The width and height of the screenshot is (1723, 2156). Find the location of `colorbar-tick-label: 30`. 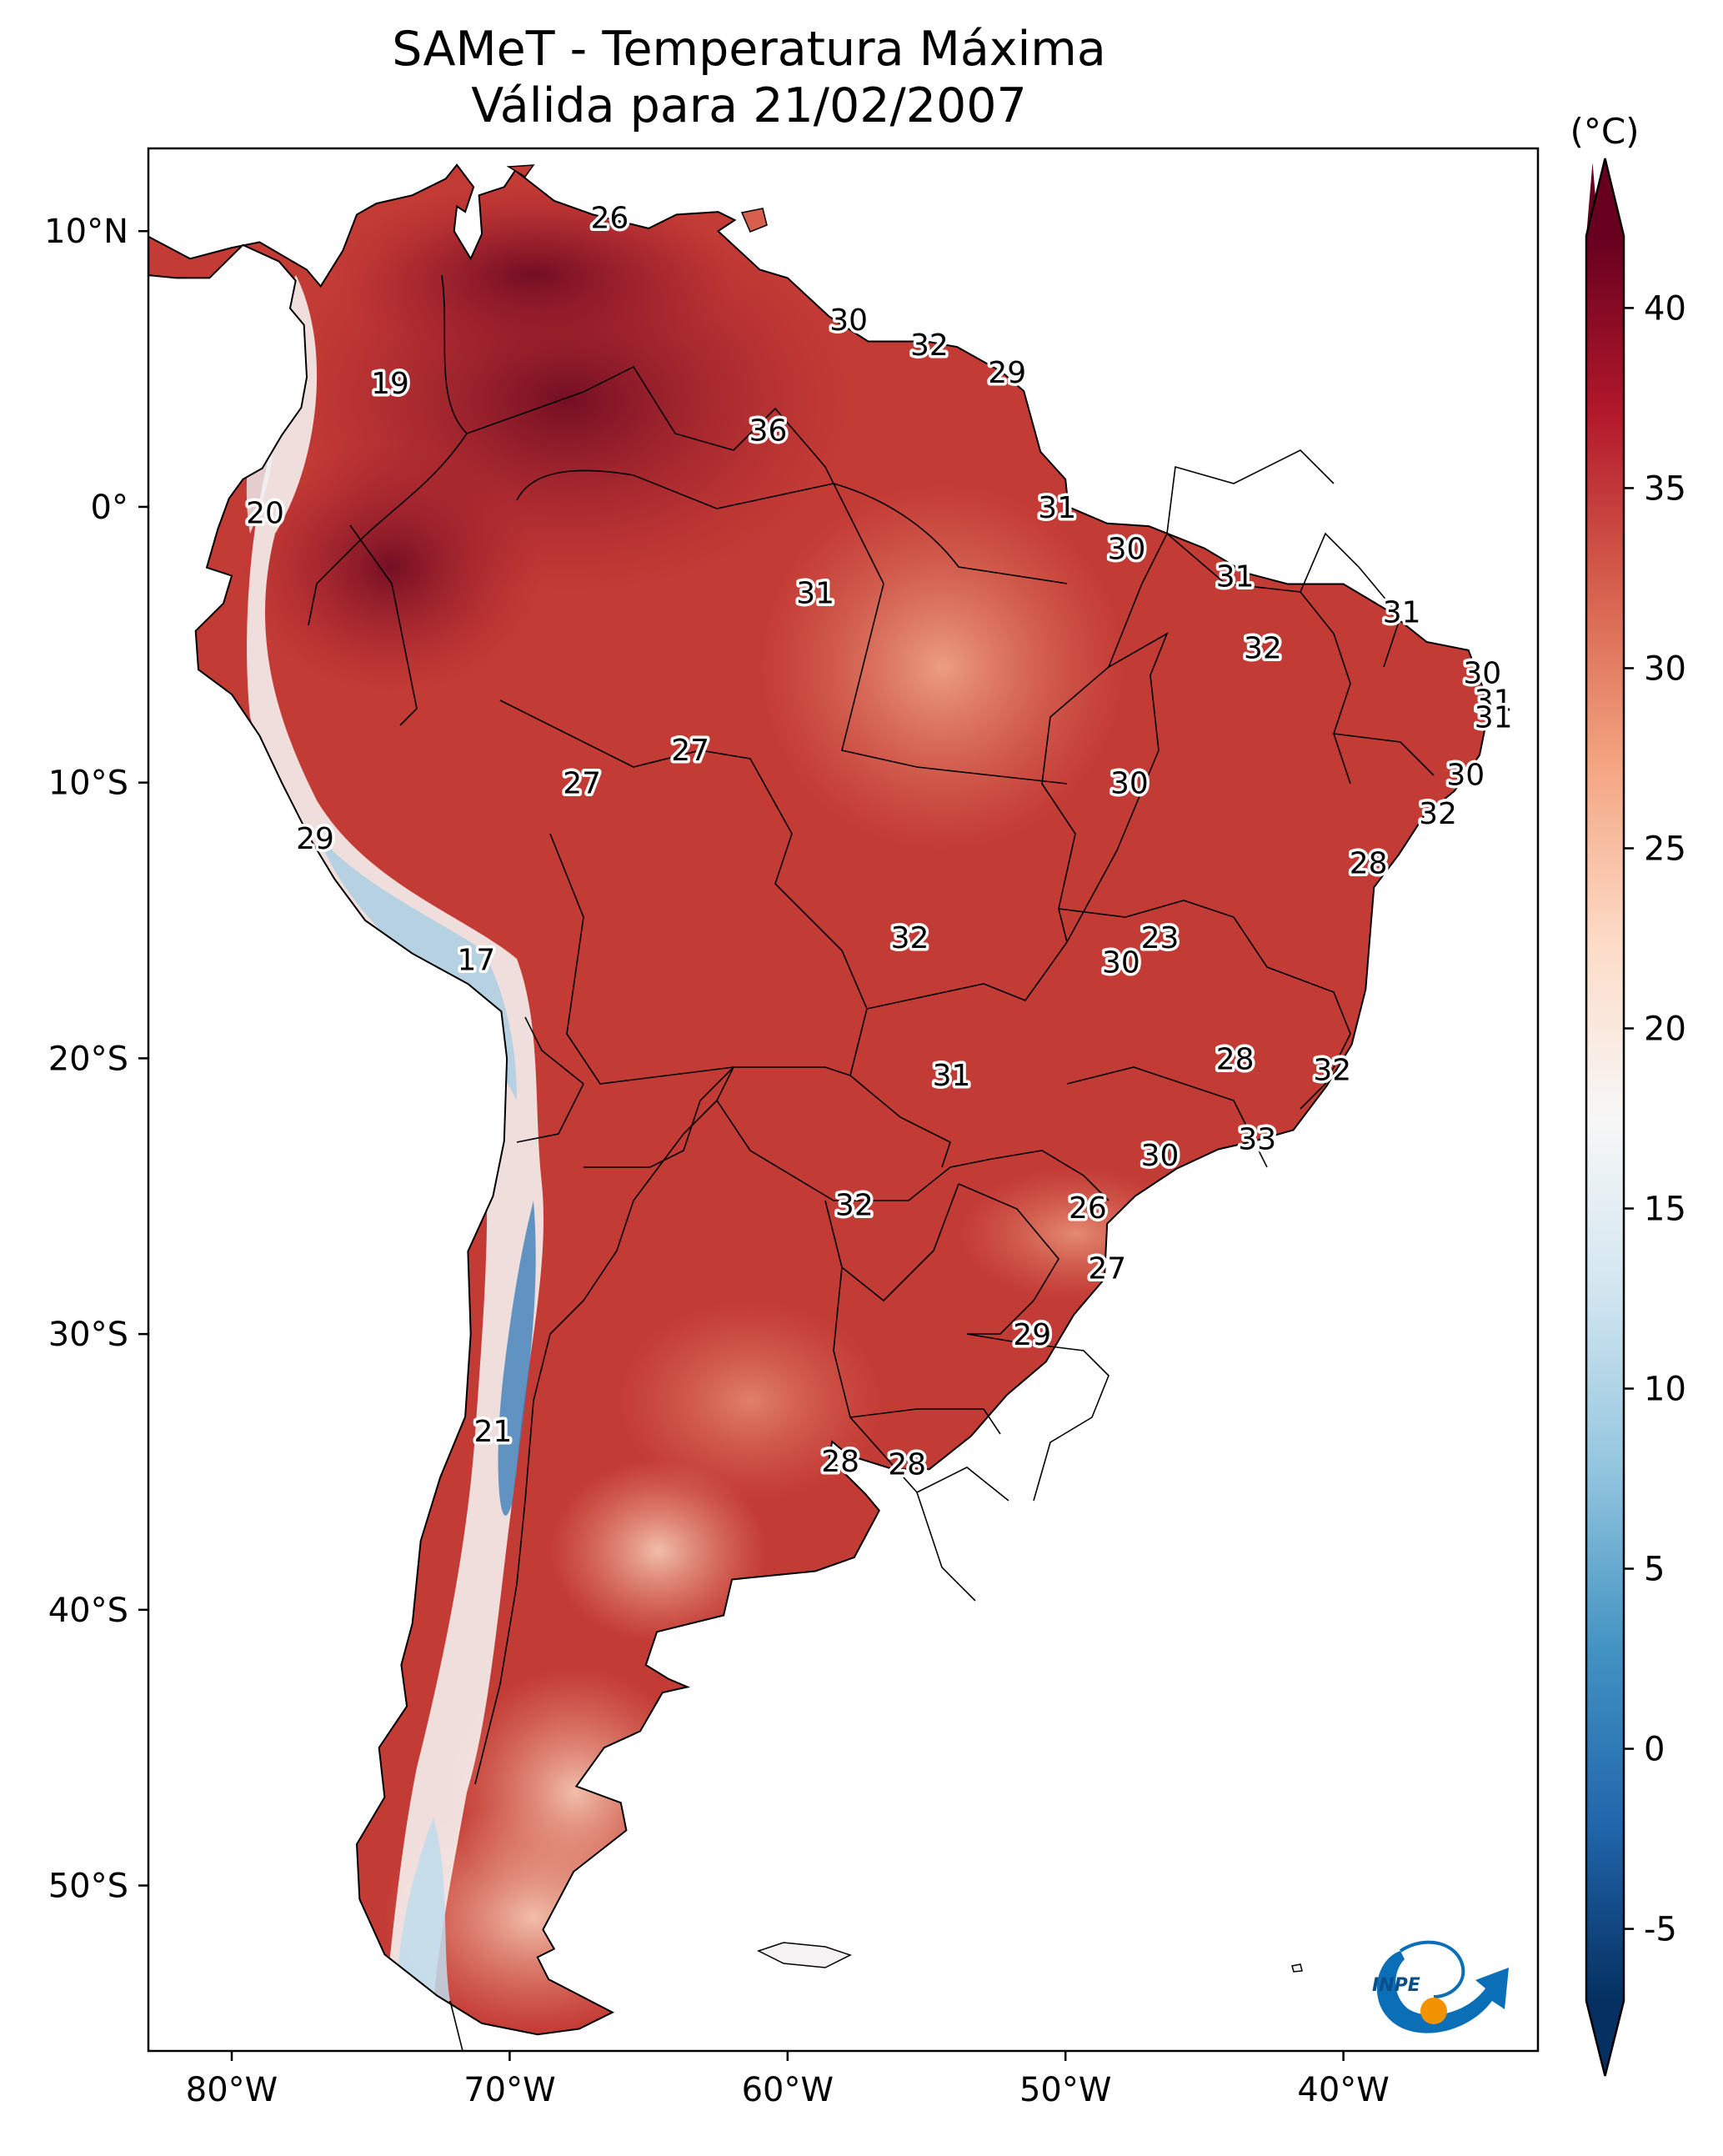

colorbar-tick-label: 30 is located at coordinates (1665, 668).